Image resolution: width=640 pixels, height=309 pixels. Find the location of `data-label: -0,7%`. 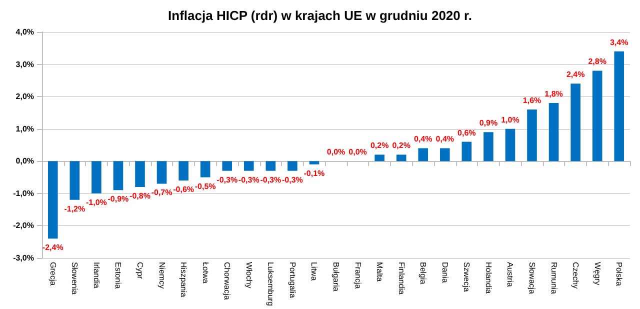

data-label: -0,7% is located at coordinates (161, 193).